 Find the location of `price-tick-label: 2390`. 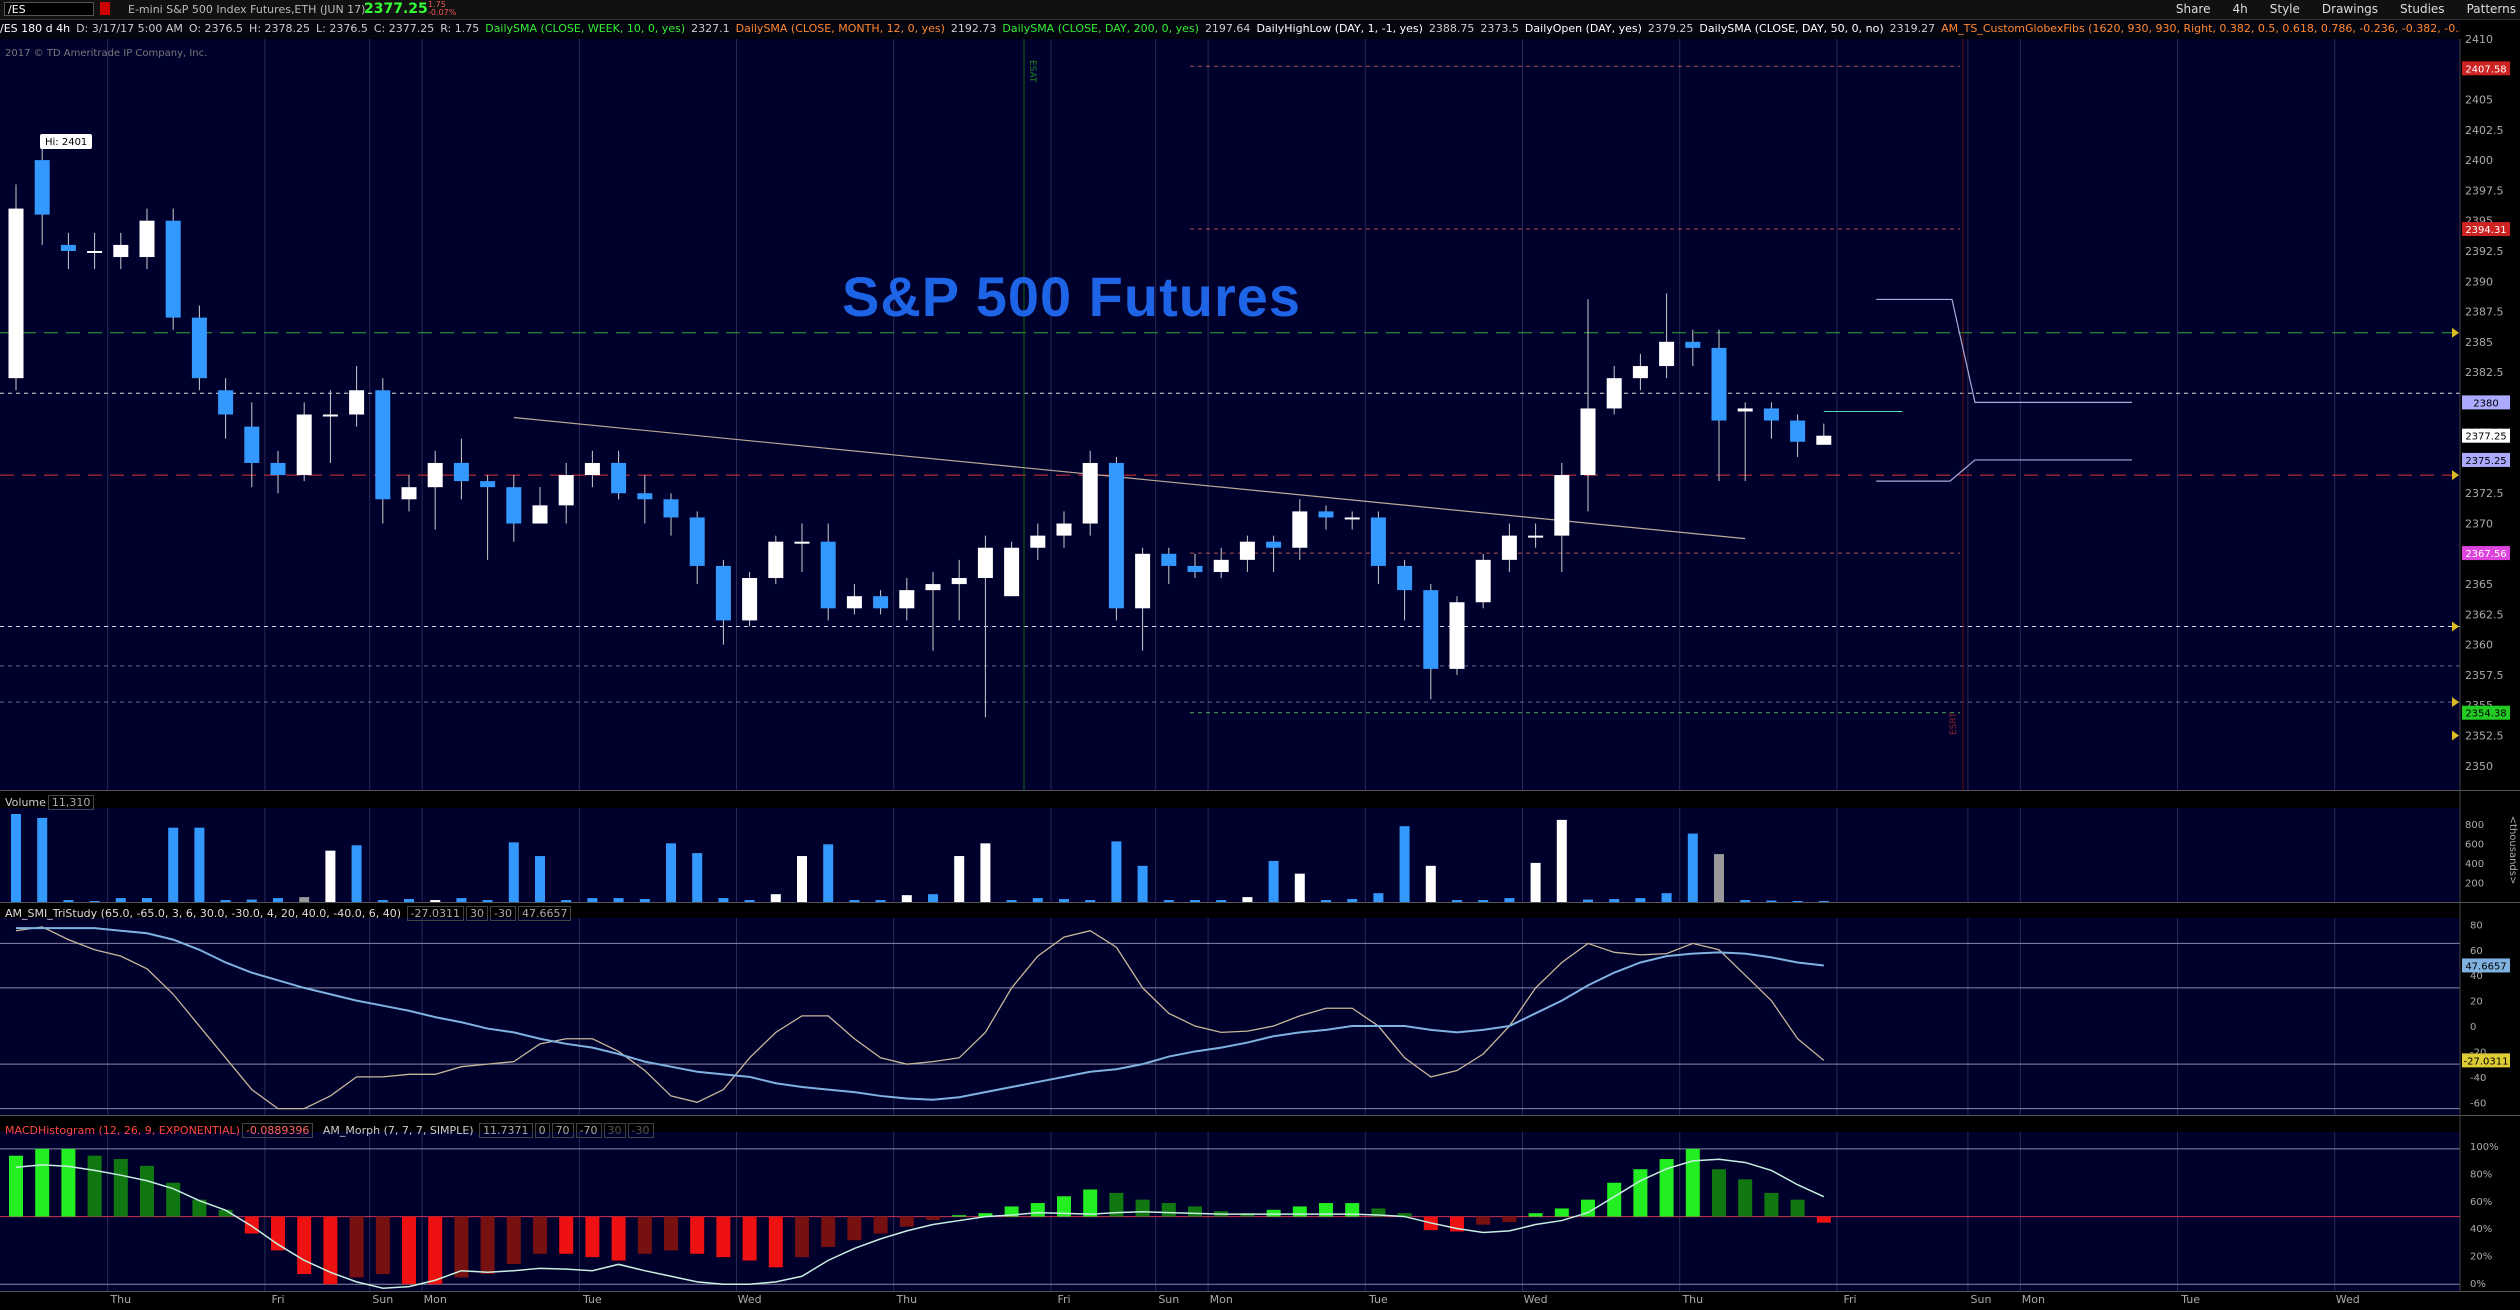

price-tick-label: 2390 is located at coordinates (2479, 281).